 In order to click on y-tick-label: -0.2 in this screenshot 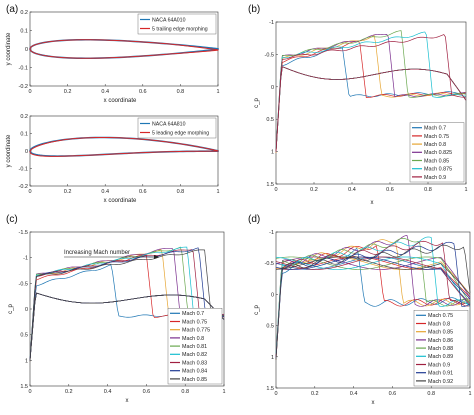, I will do `click(23, 187)`.